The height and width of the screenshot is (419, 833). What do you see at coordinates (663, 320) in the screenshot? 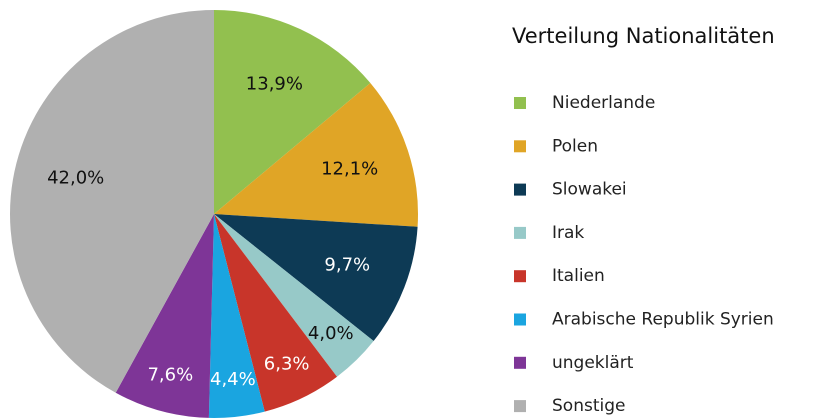
I see `legend-label: Arabische Republik Syrien` at bounding box center [663, 320].